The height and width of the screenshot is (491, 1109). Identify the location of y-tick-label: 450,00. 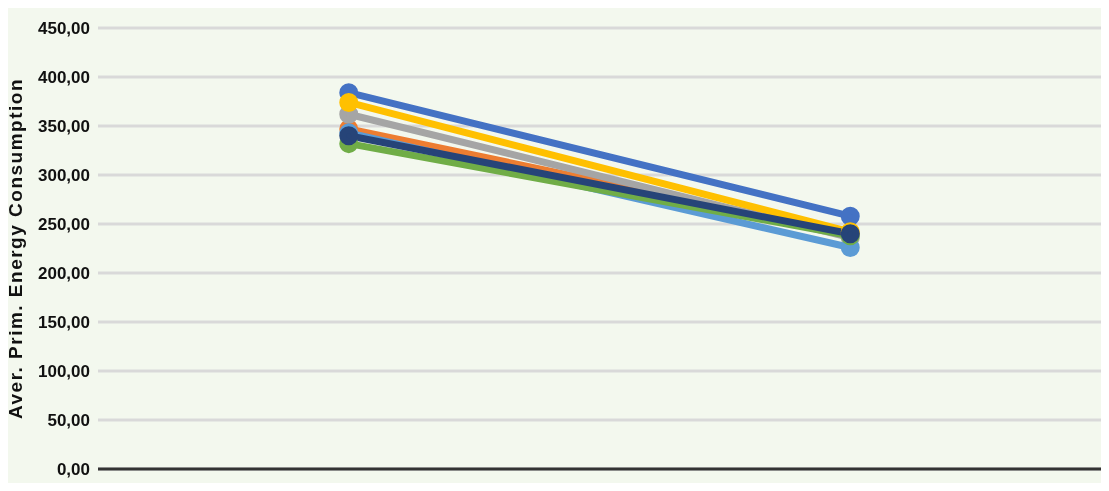
(64, 29).